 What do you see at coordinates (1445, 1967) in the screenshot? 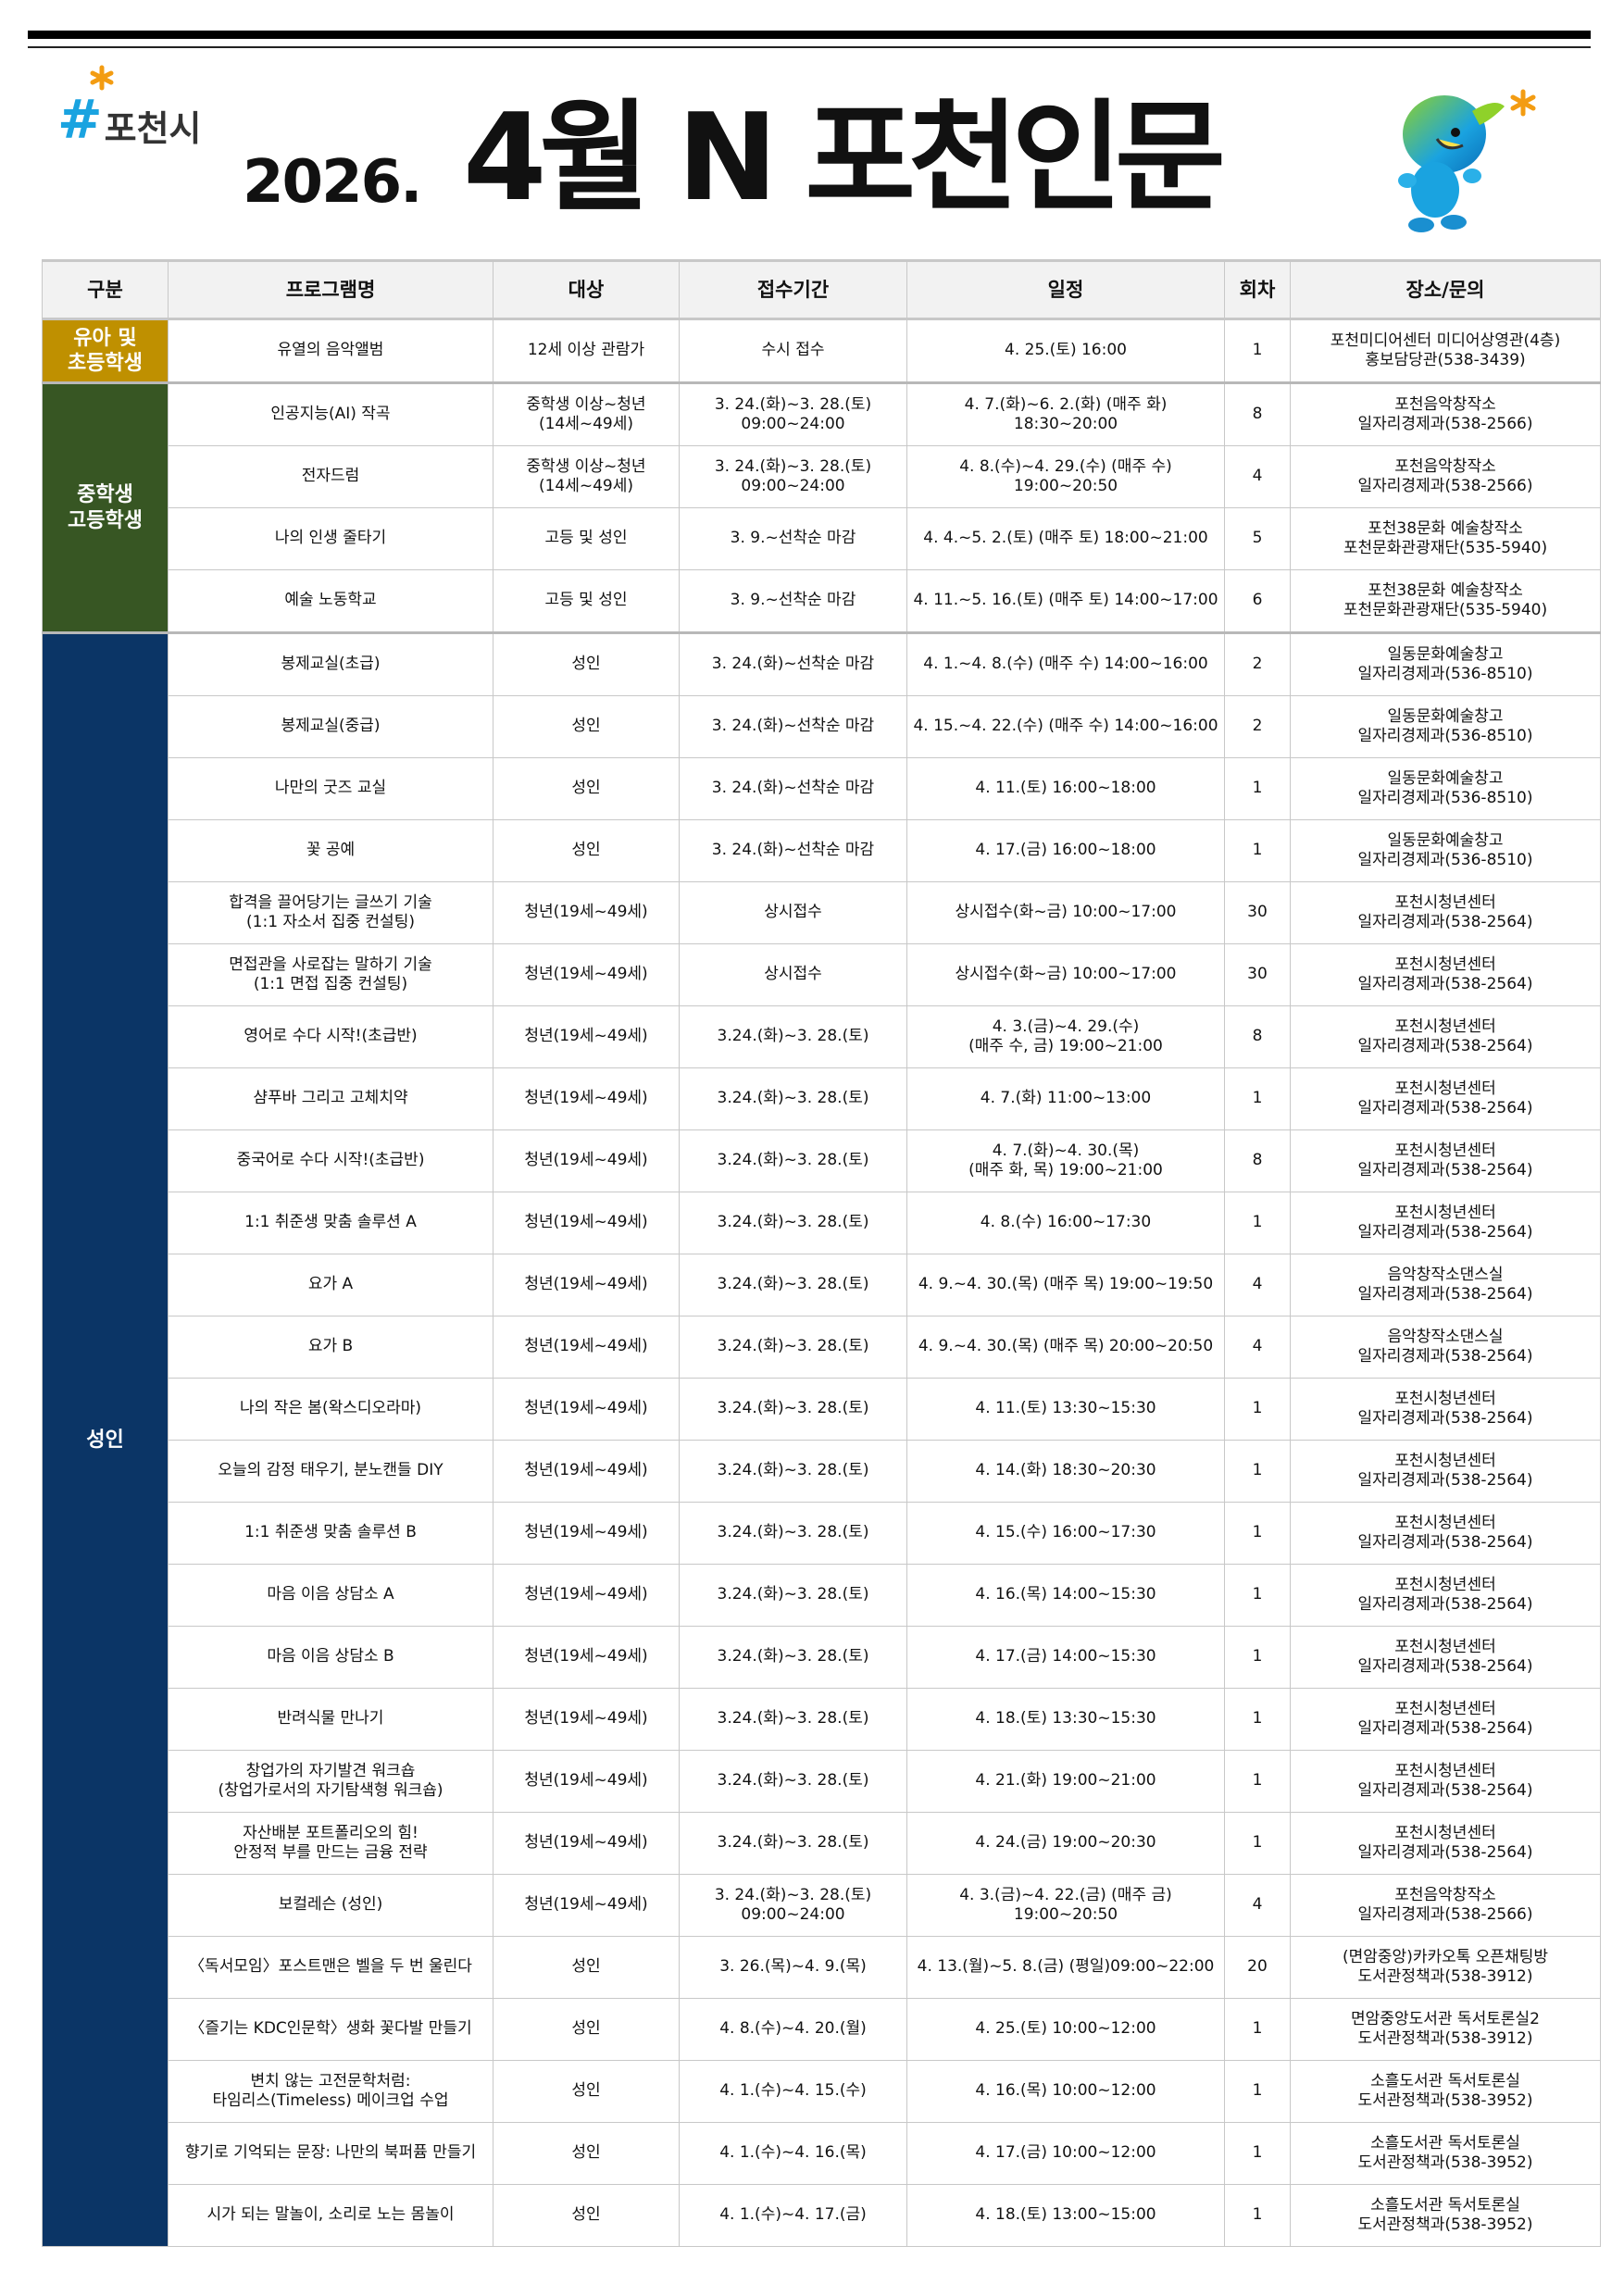
I see `venue-contact-cell: (면암중앙)카카오톡 오픈채팅방 도서관정책과(538-3912)` at bounding box center [1445, 1967].